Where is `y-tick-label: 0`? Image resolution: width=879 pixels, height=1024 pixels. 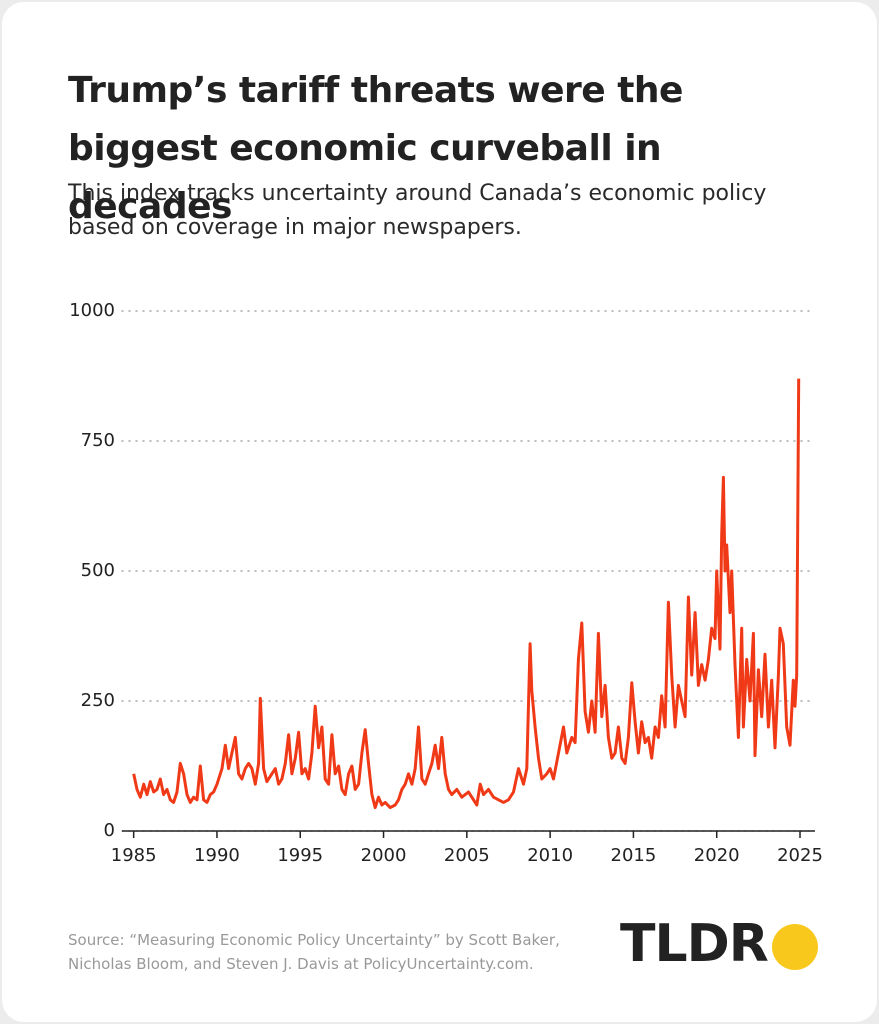
y-tick-label: 0 is located at coordinates (109, 830).